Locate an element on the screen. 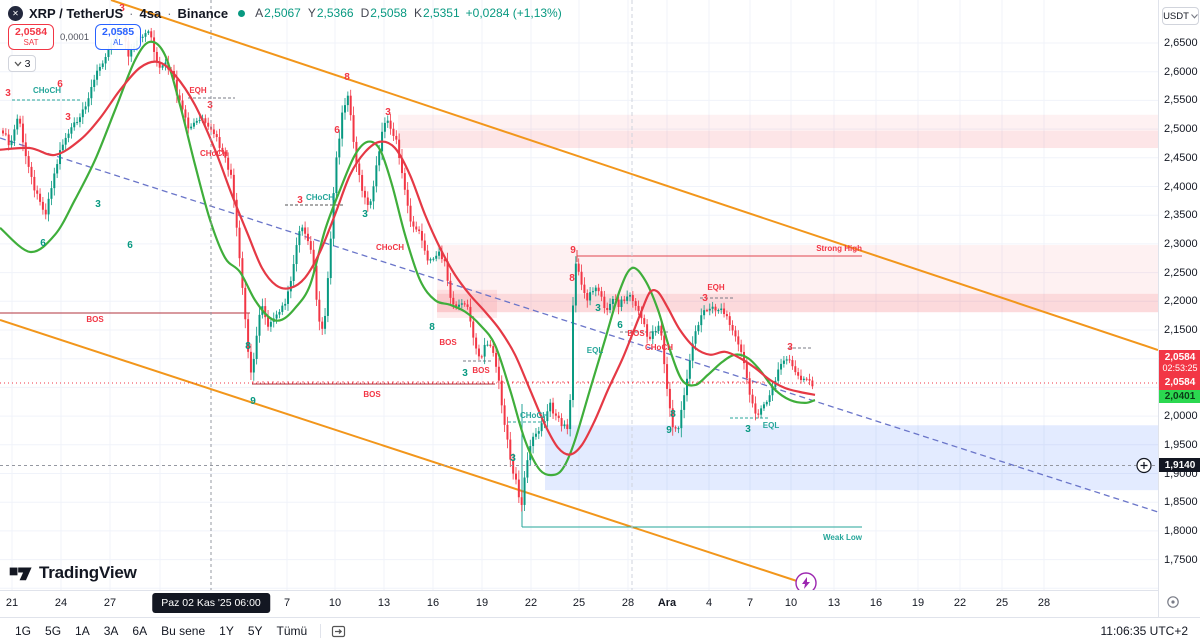 The image size is (1200, 643). currency-label: USDT is located at coordinates (1176, 16).